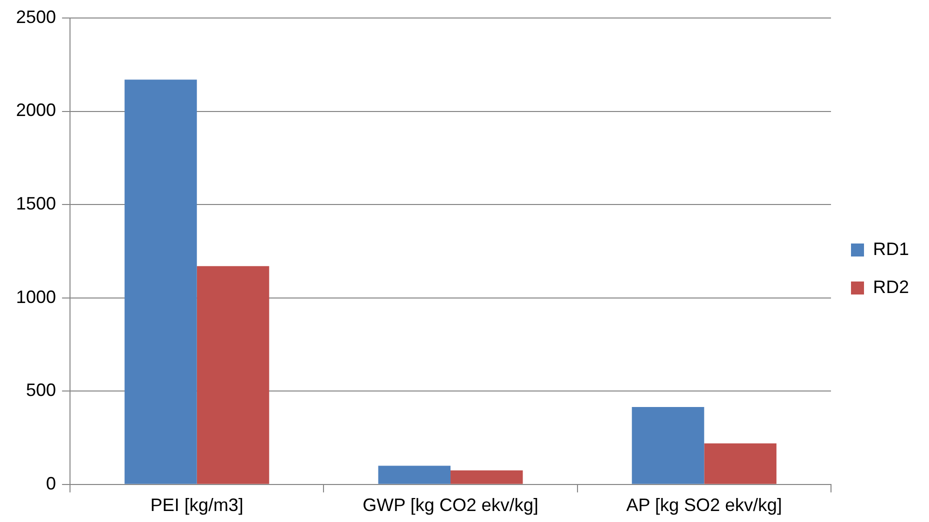 This screenshot has height=522, width=929. Describe the element at coordinates (41, 390) in the screenshot. I see `y-tick-label: 500` at that location.